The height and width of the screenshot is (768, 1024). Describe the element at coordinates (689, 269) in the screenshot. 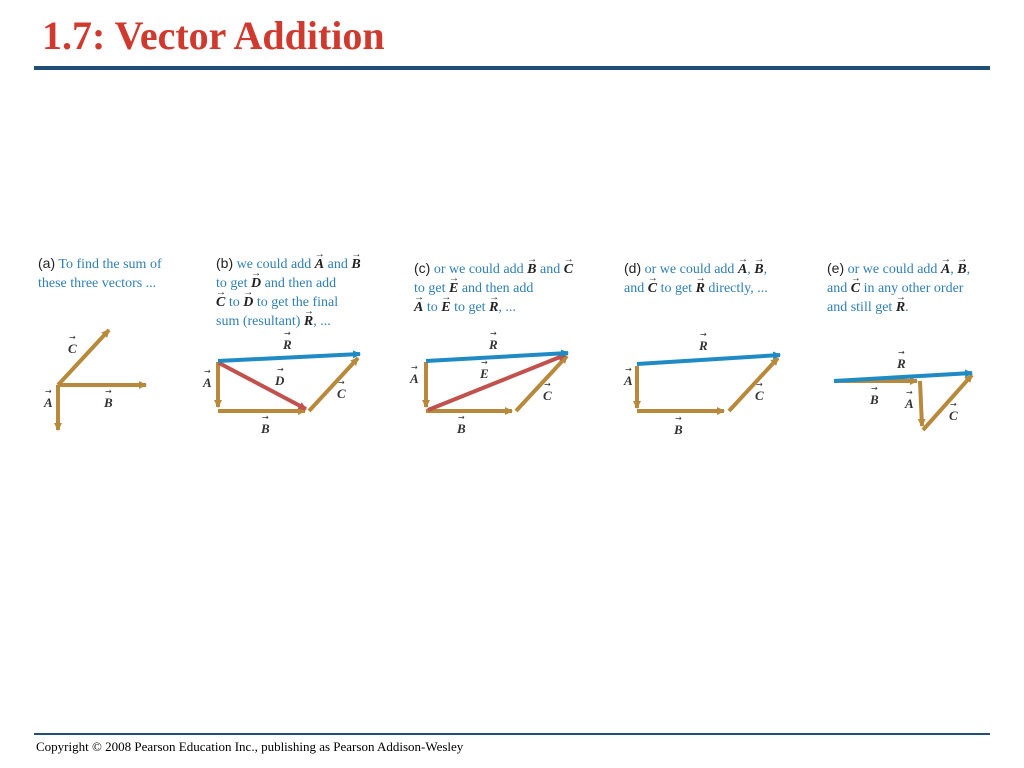

I see `caption-d-text: or we could add` at that location.